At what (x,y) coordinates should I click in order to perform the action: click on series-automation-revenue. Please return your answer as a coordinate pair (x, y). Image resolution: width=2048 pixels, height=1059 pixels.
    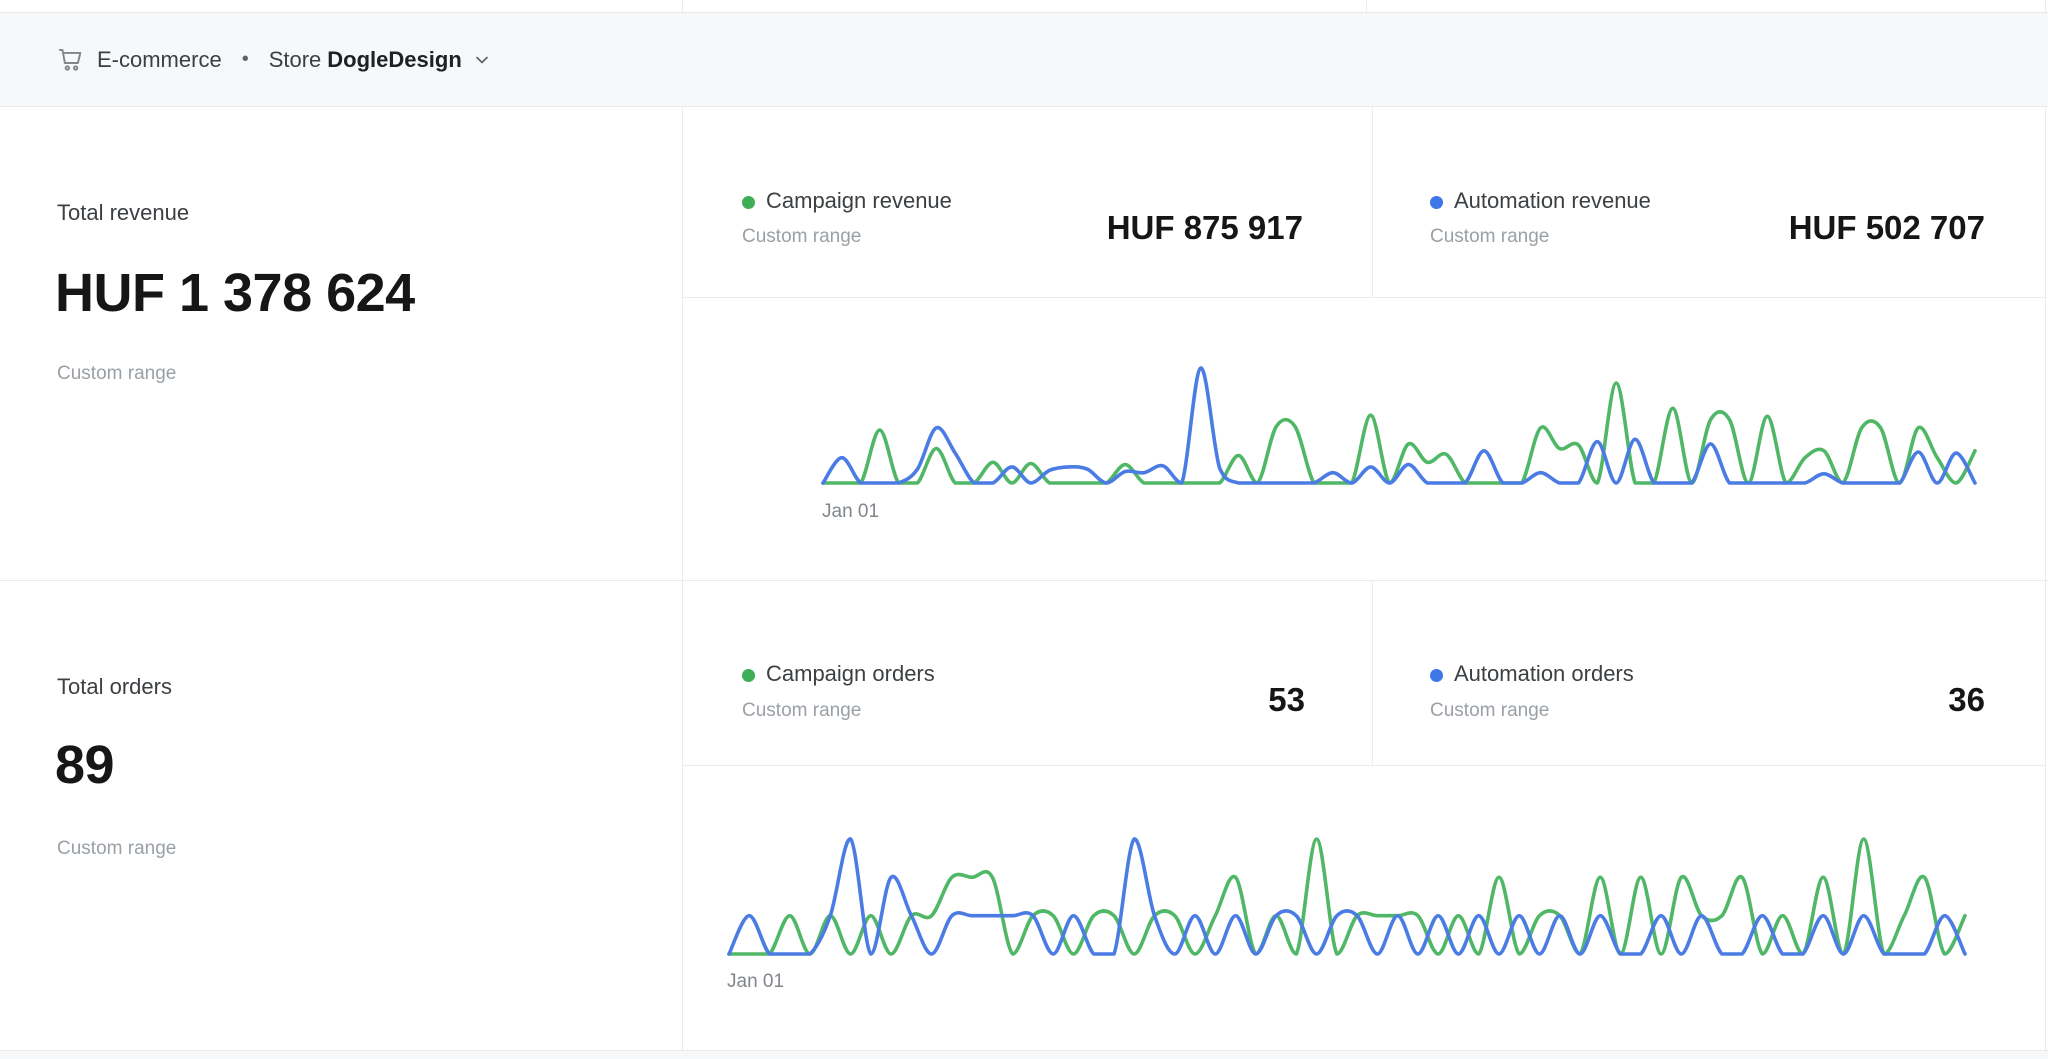
    Looking at the image, I should click on (1399, 425).